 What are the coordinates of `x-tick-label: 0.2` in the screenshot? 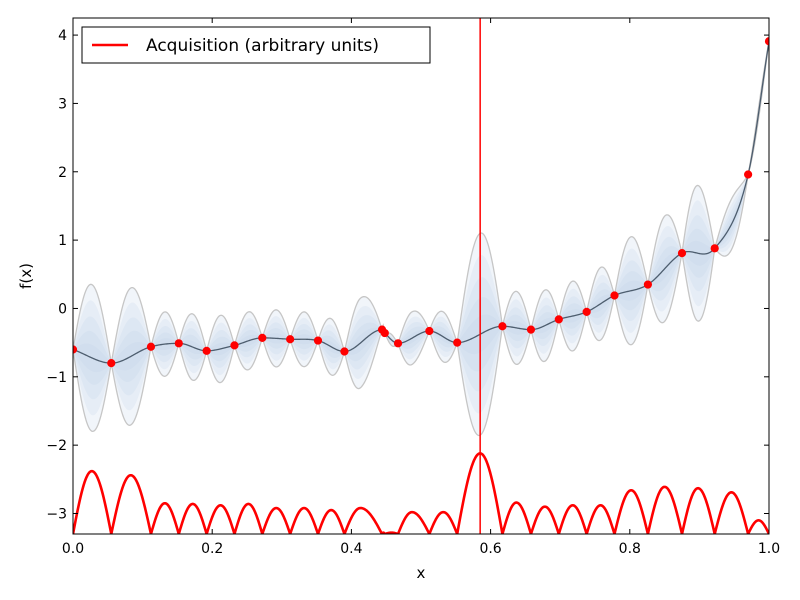 It's located at (212, 549).